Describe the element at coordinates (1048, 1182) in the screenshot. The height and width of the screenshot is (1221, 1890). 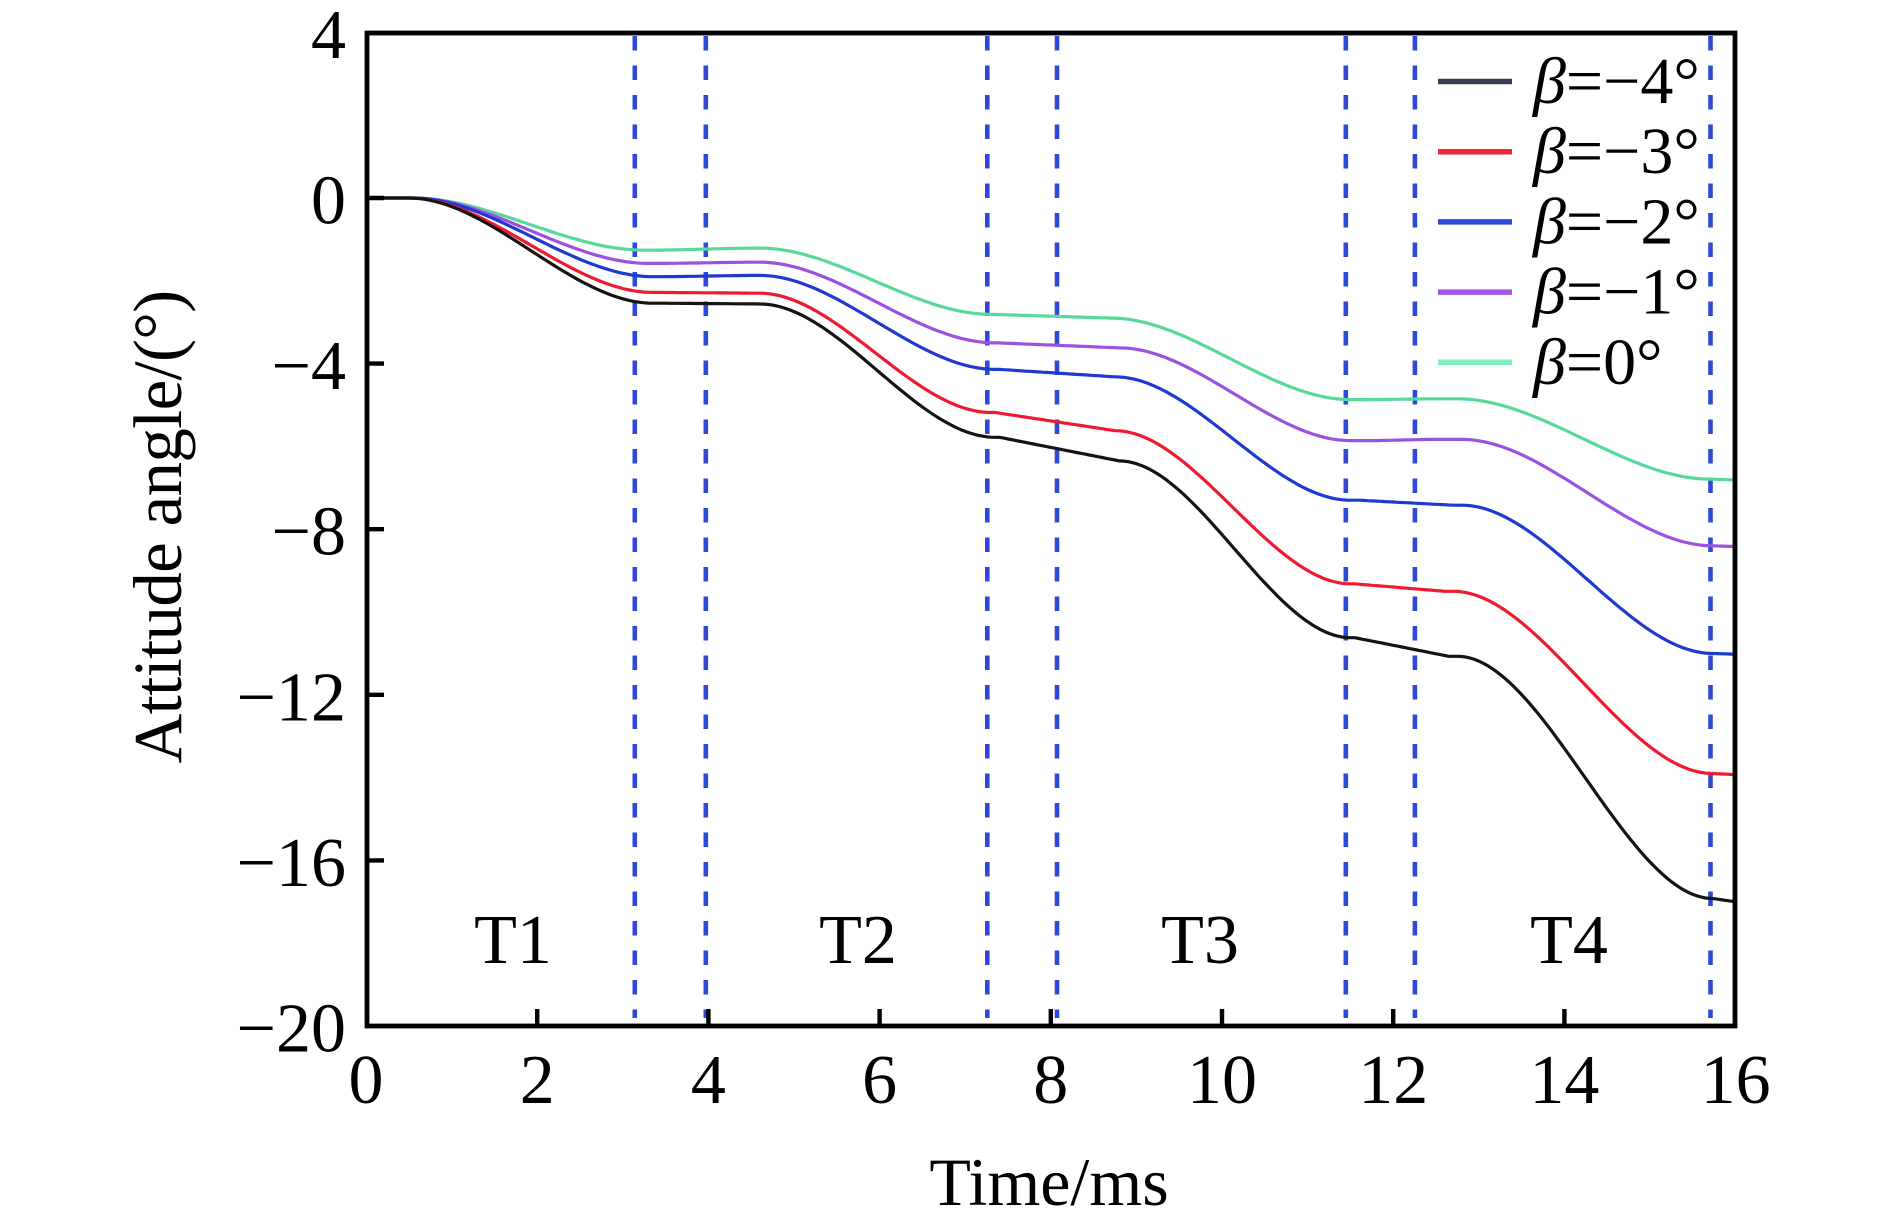
I see `svg-text: Time/ms` at that location.